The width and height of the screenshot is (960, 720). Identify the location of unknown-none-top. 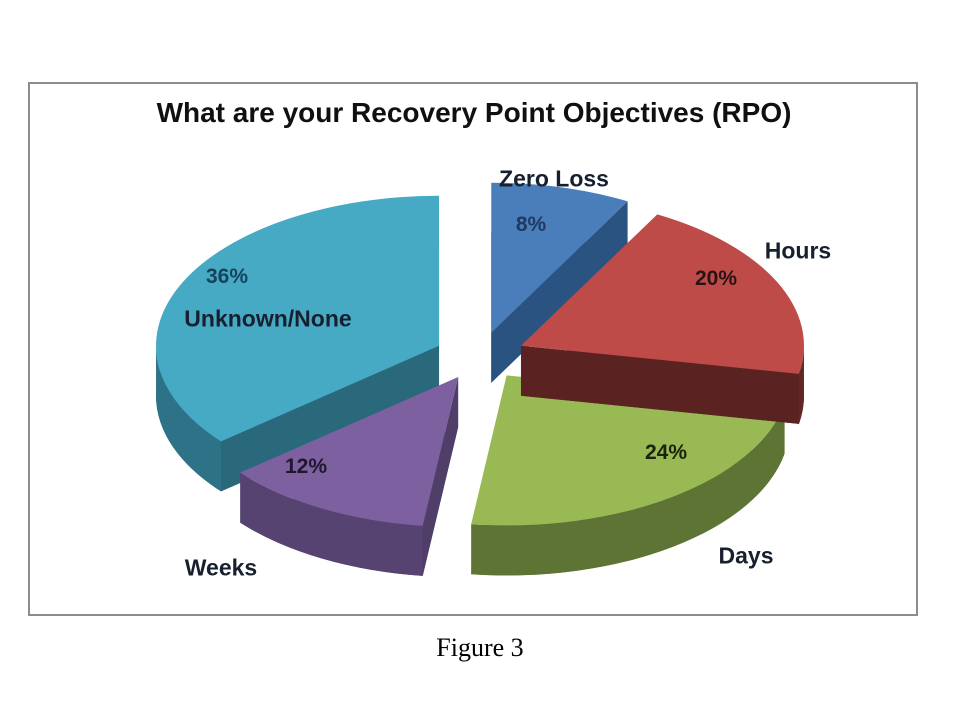
(298, 318).